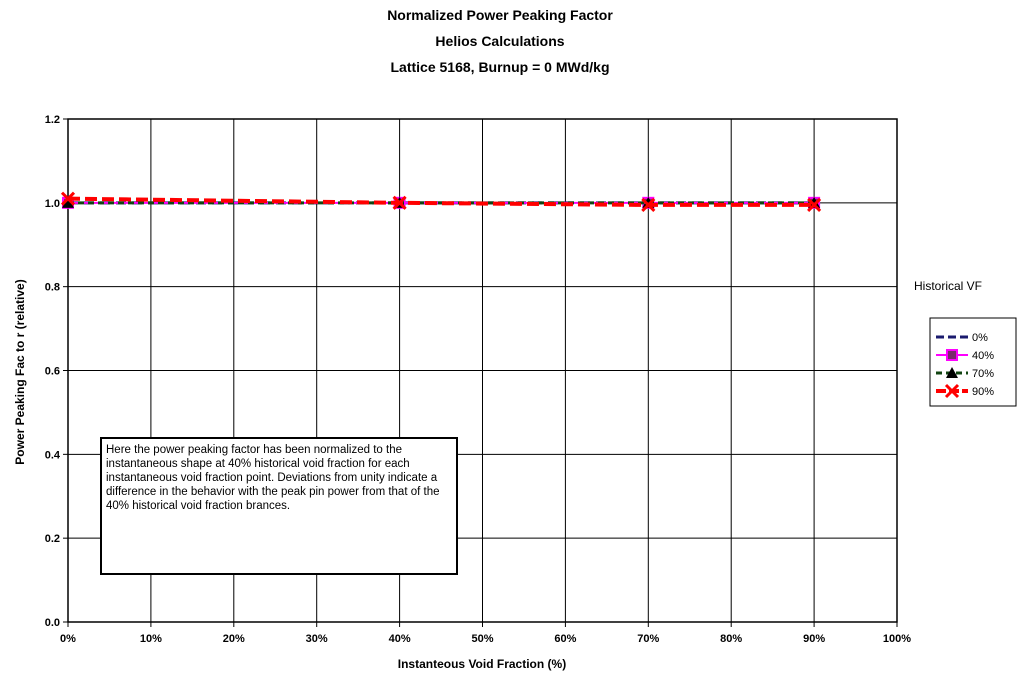 The image size is (1021, 684). What do you see at coordinates (482, 664) in the screenshot?
I see `x-axis-title: Instanteous Void Fraction (%)` at bounding box center [482, 664].